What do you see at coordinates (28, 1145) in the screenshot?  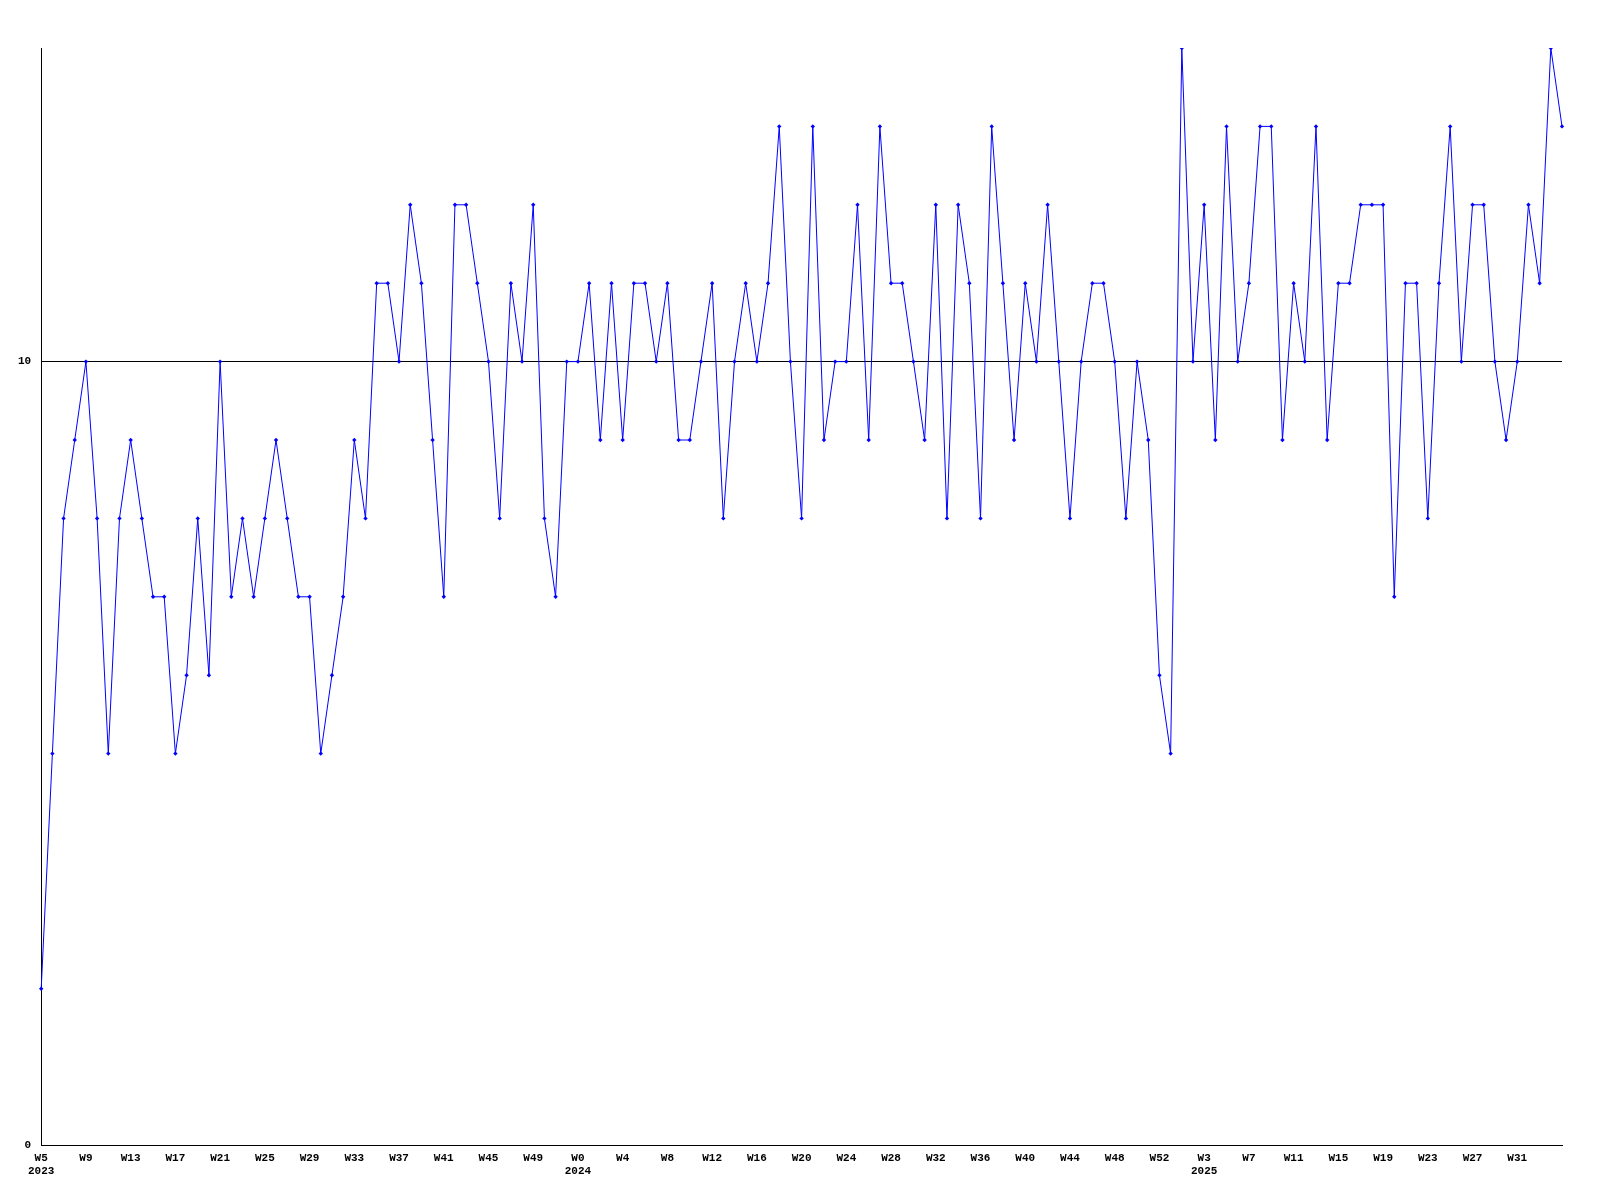 I see `y-tick-label: 0` at bounding box center [28, 1145].